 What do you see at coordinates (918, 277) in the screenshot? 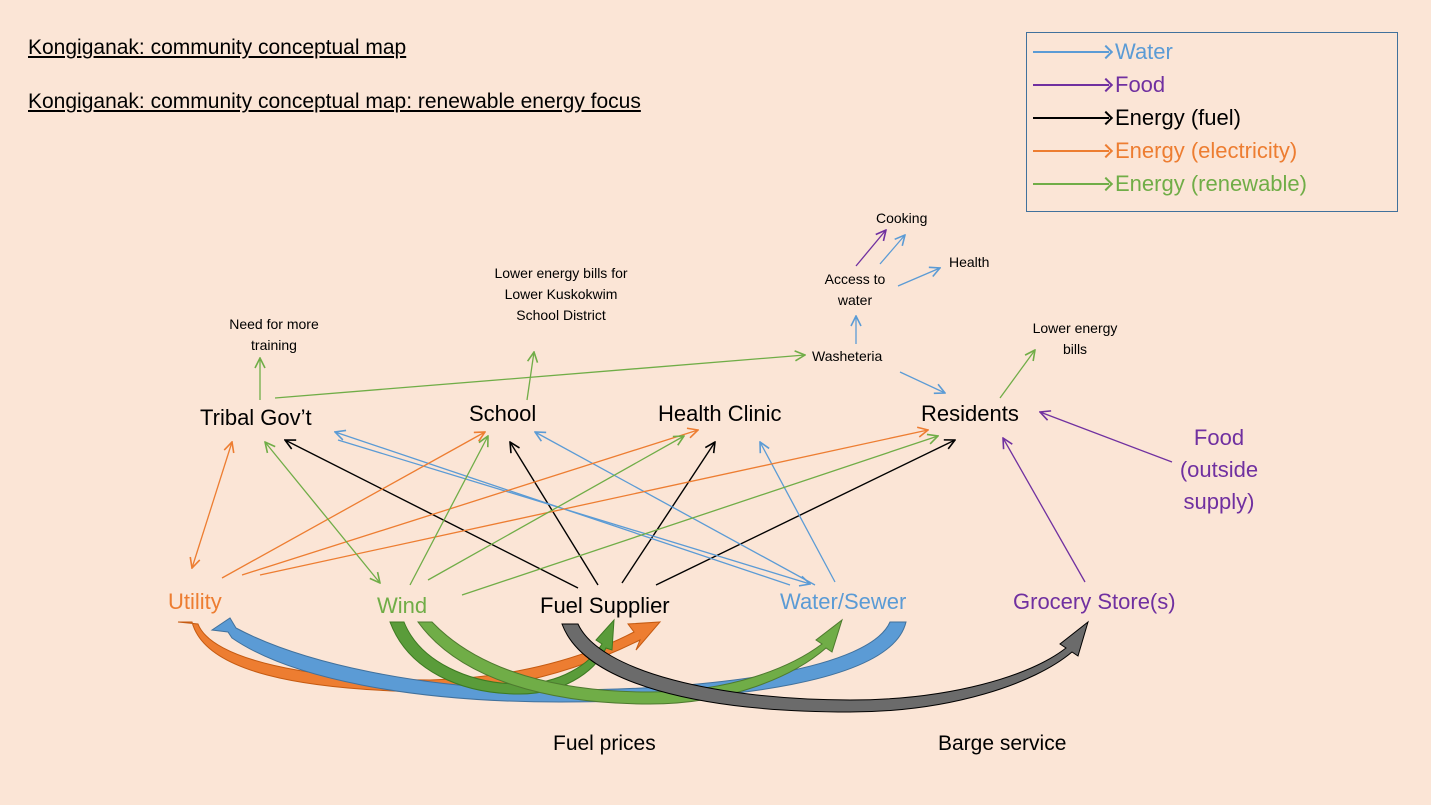
I see `access-to-health` at bounding box center [918, 277].